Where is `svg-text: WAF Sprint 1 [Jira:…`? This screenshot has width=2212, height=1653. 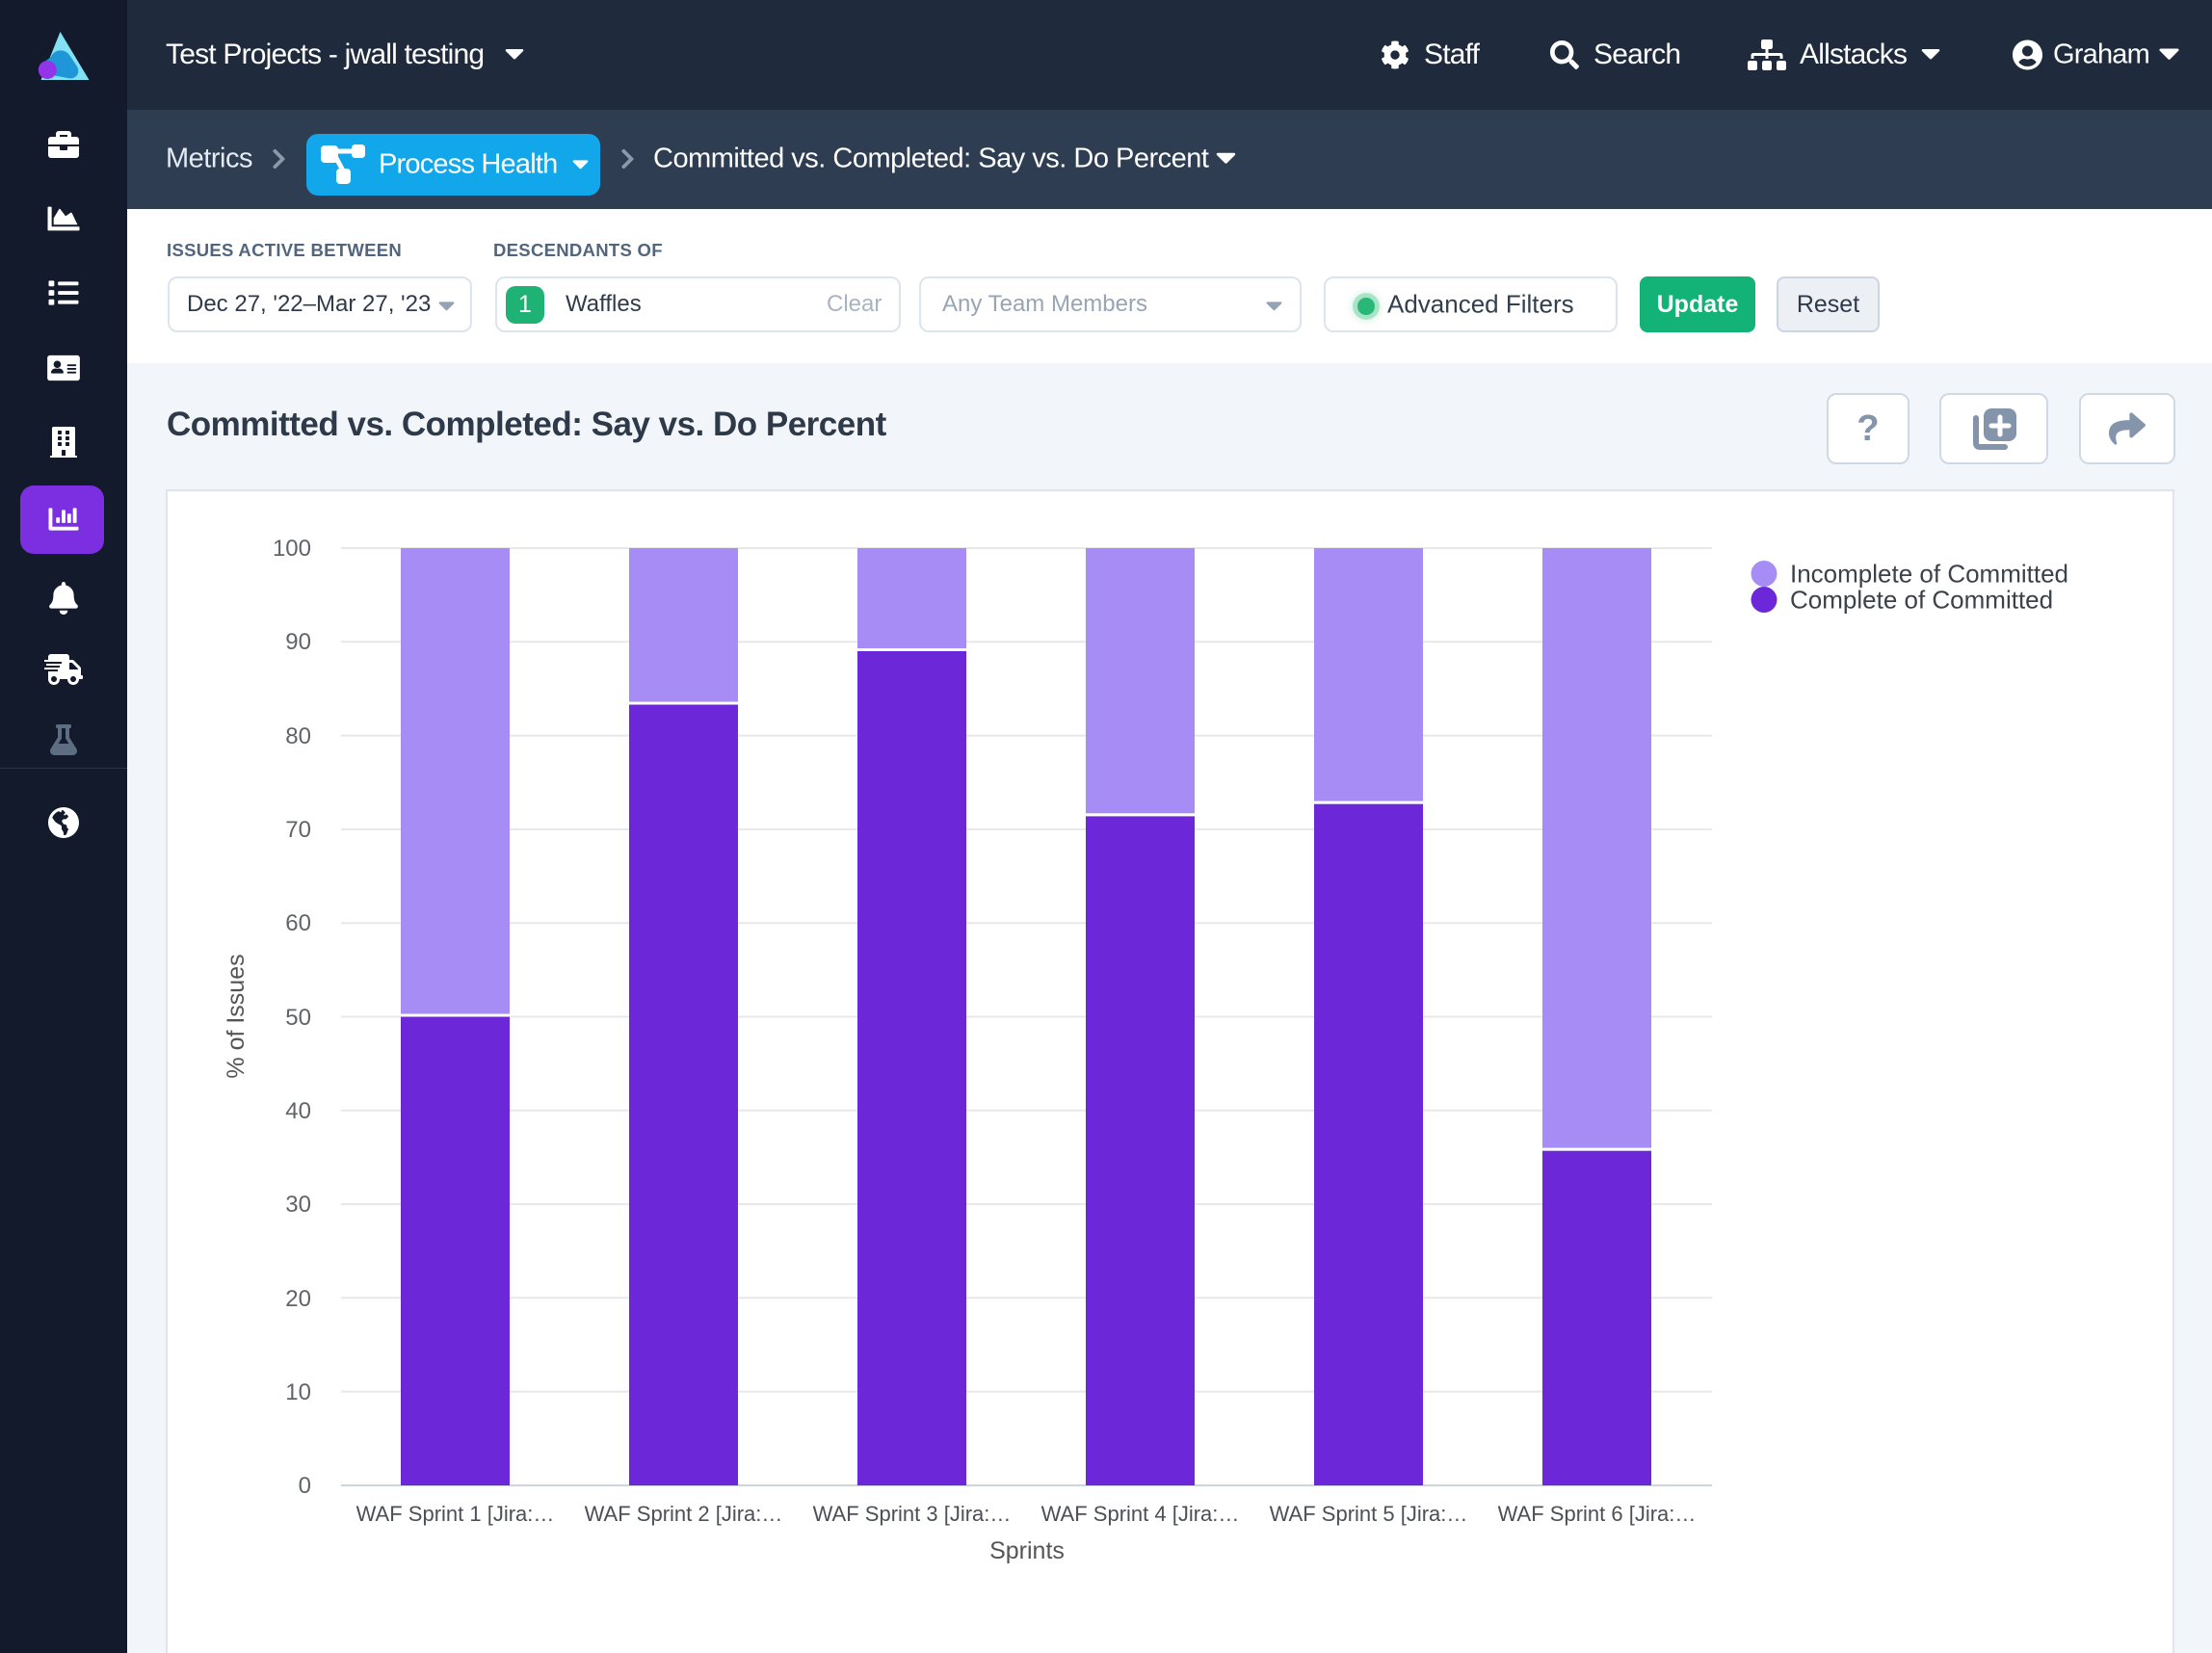 svg-text: WAF Sprint 1 [Jira:… is located at coordinates (455, 1514).